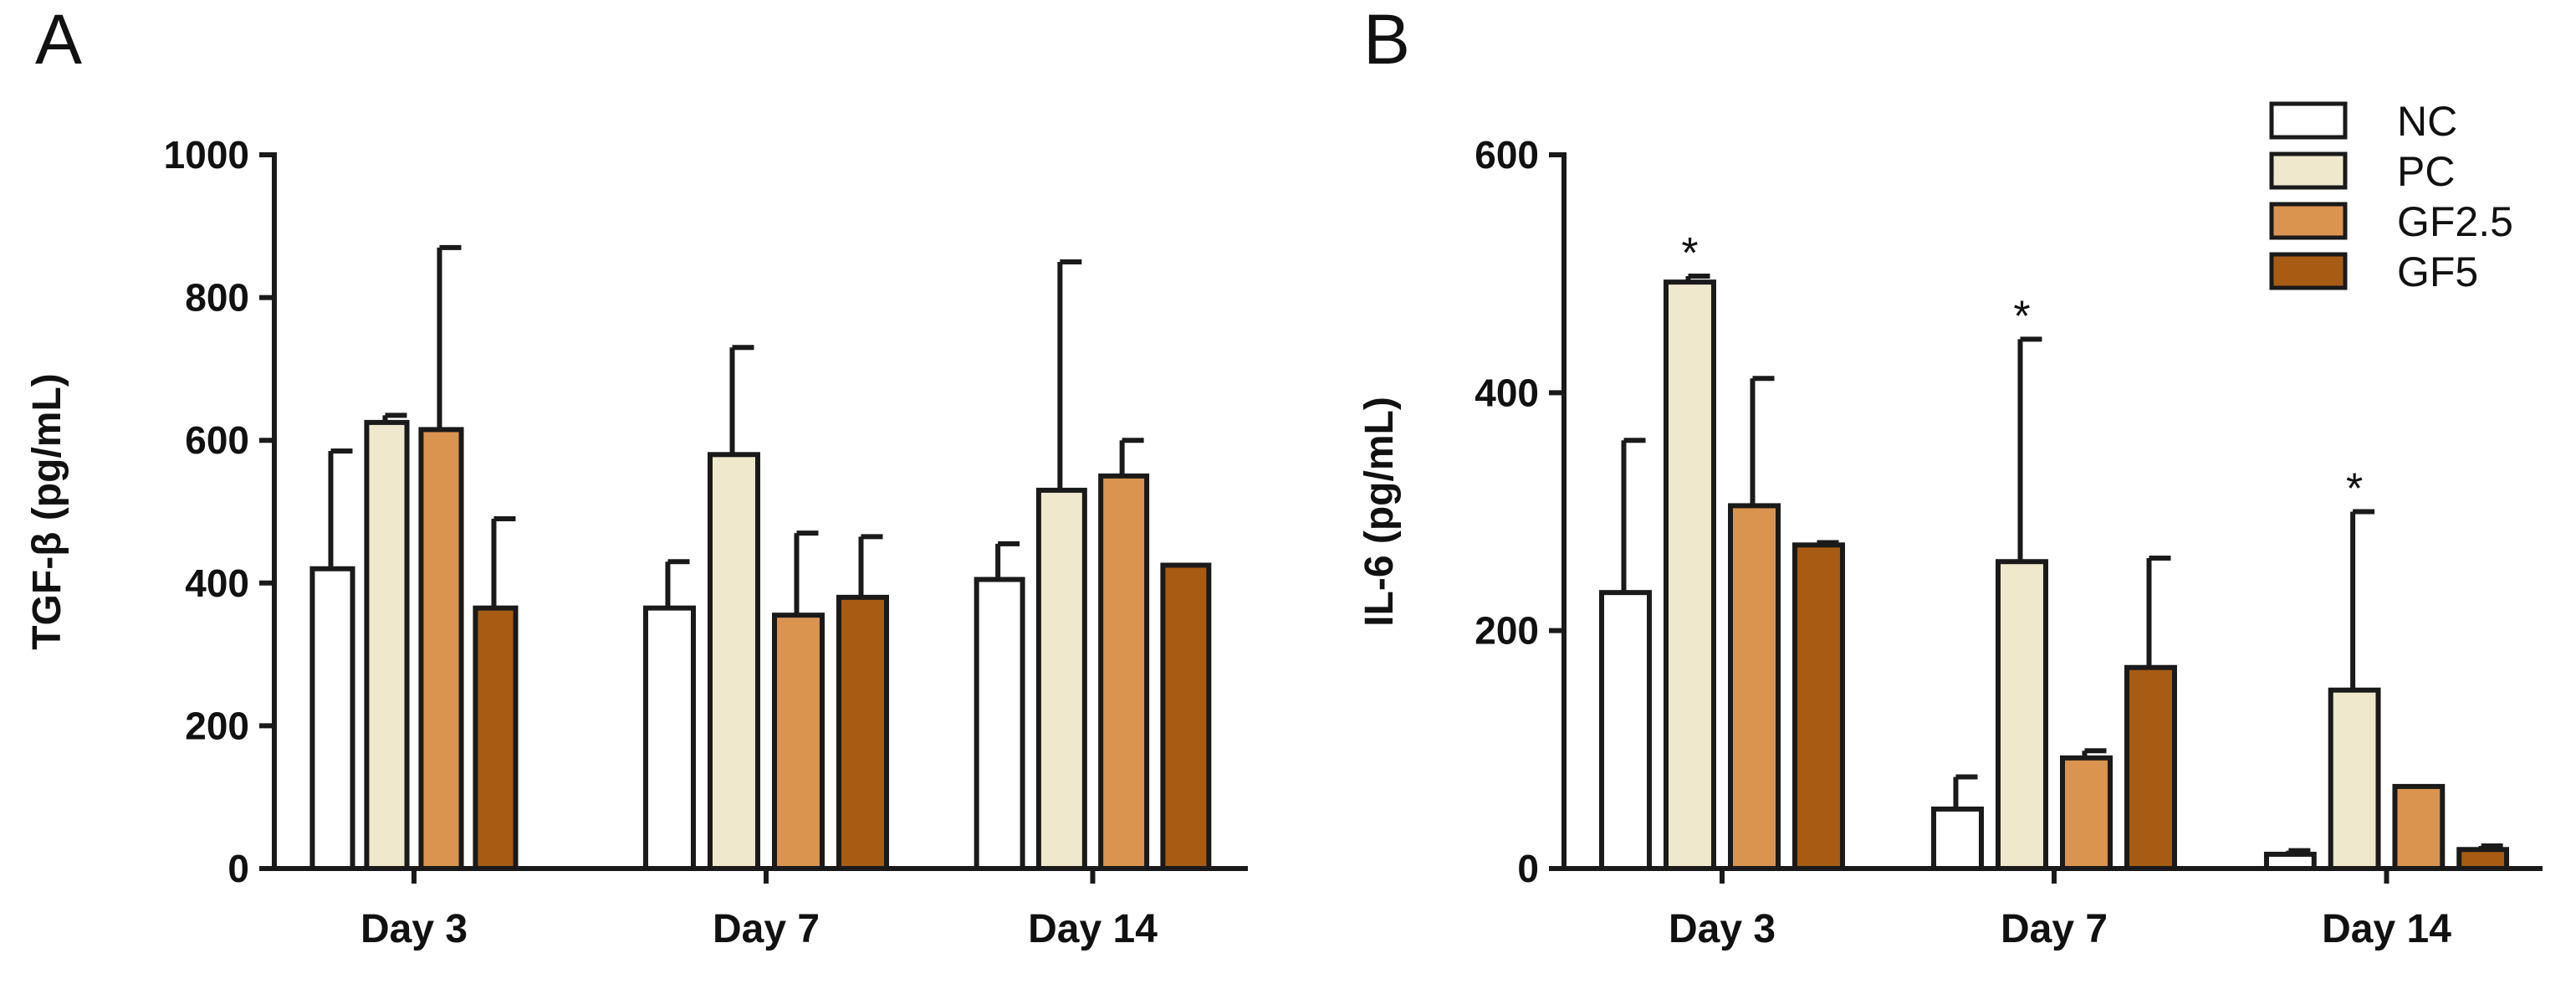 This screenshot has width=2576, height=984. What do you see at coordinates (47, 511) in the screenshot?
I see `y-axis-title: TGF-β (pg/mL)` at bounding box center [47, 511].